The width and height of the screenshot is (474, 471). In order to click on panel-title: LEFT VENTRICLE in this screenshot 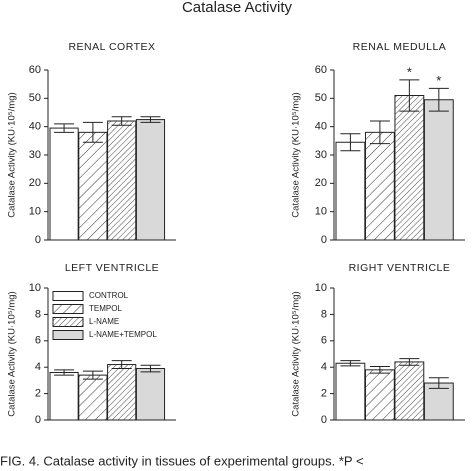, I will do `click(112, 268)`.